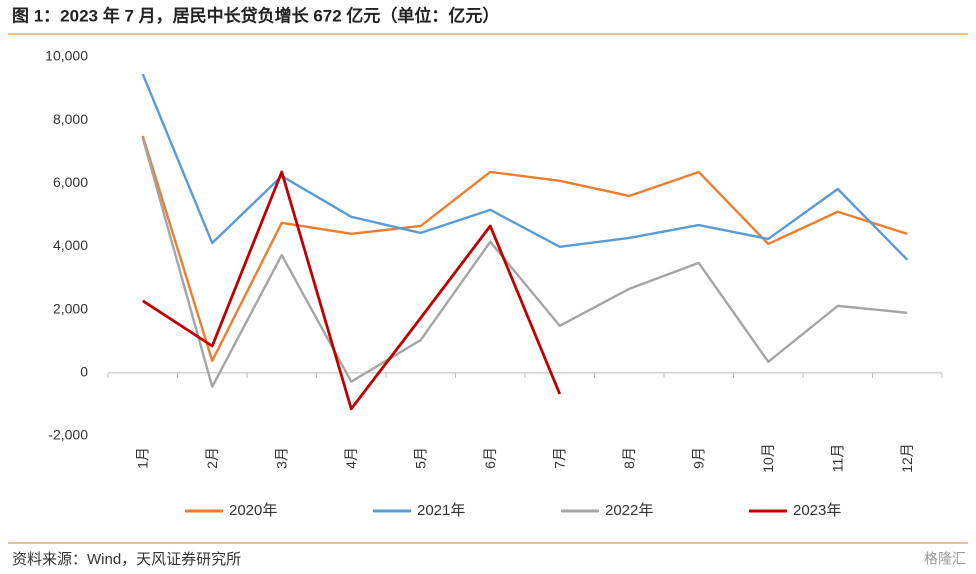 The width and height of the screenshot is (976, 574). I want to click on x-tick-label: 6月, so click(490, 458).